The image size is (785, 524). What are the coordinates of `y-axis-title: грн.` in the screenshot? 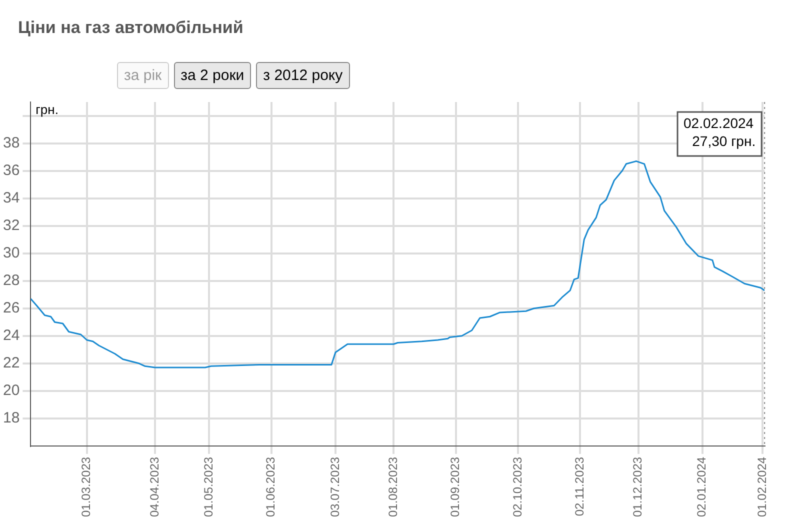 It's located at (47, 110).